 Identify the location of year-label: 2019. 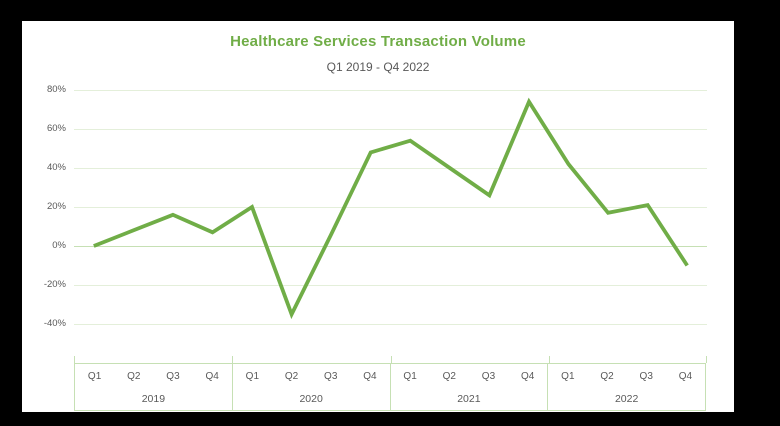
(153, 399).